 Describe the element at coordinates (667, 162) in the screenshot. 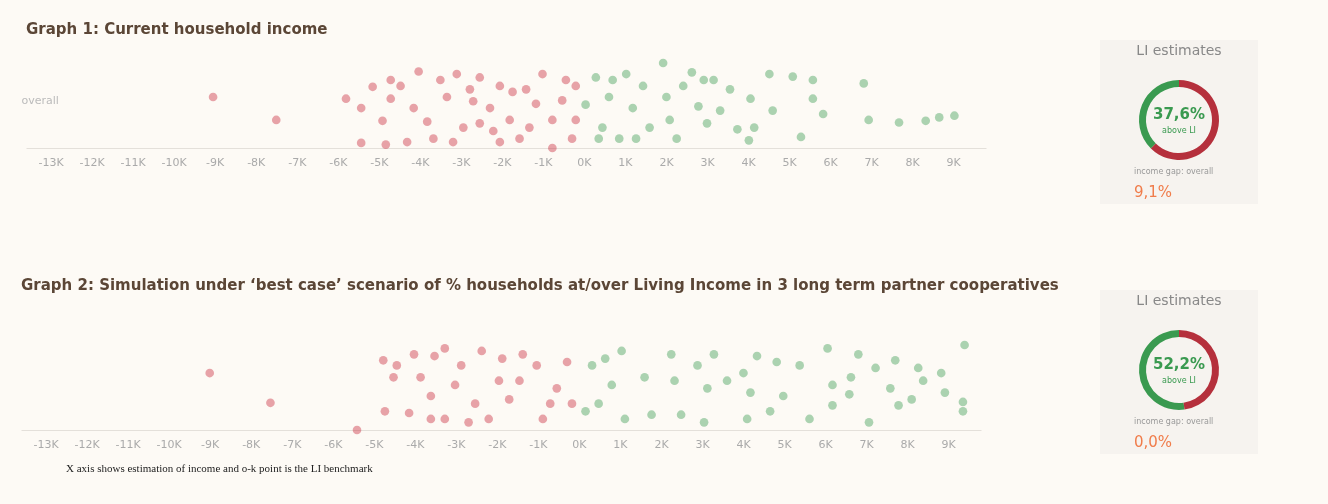

I see `x-tick-label: 2K` at that location.